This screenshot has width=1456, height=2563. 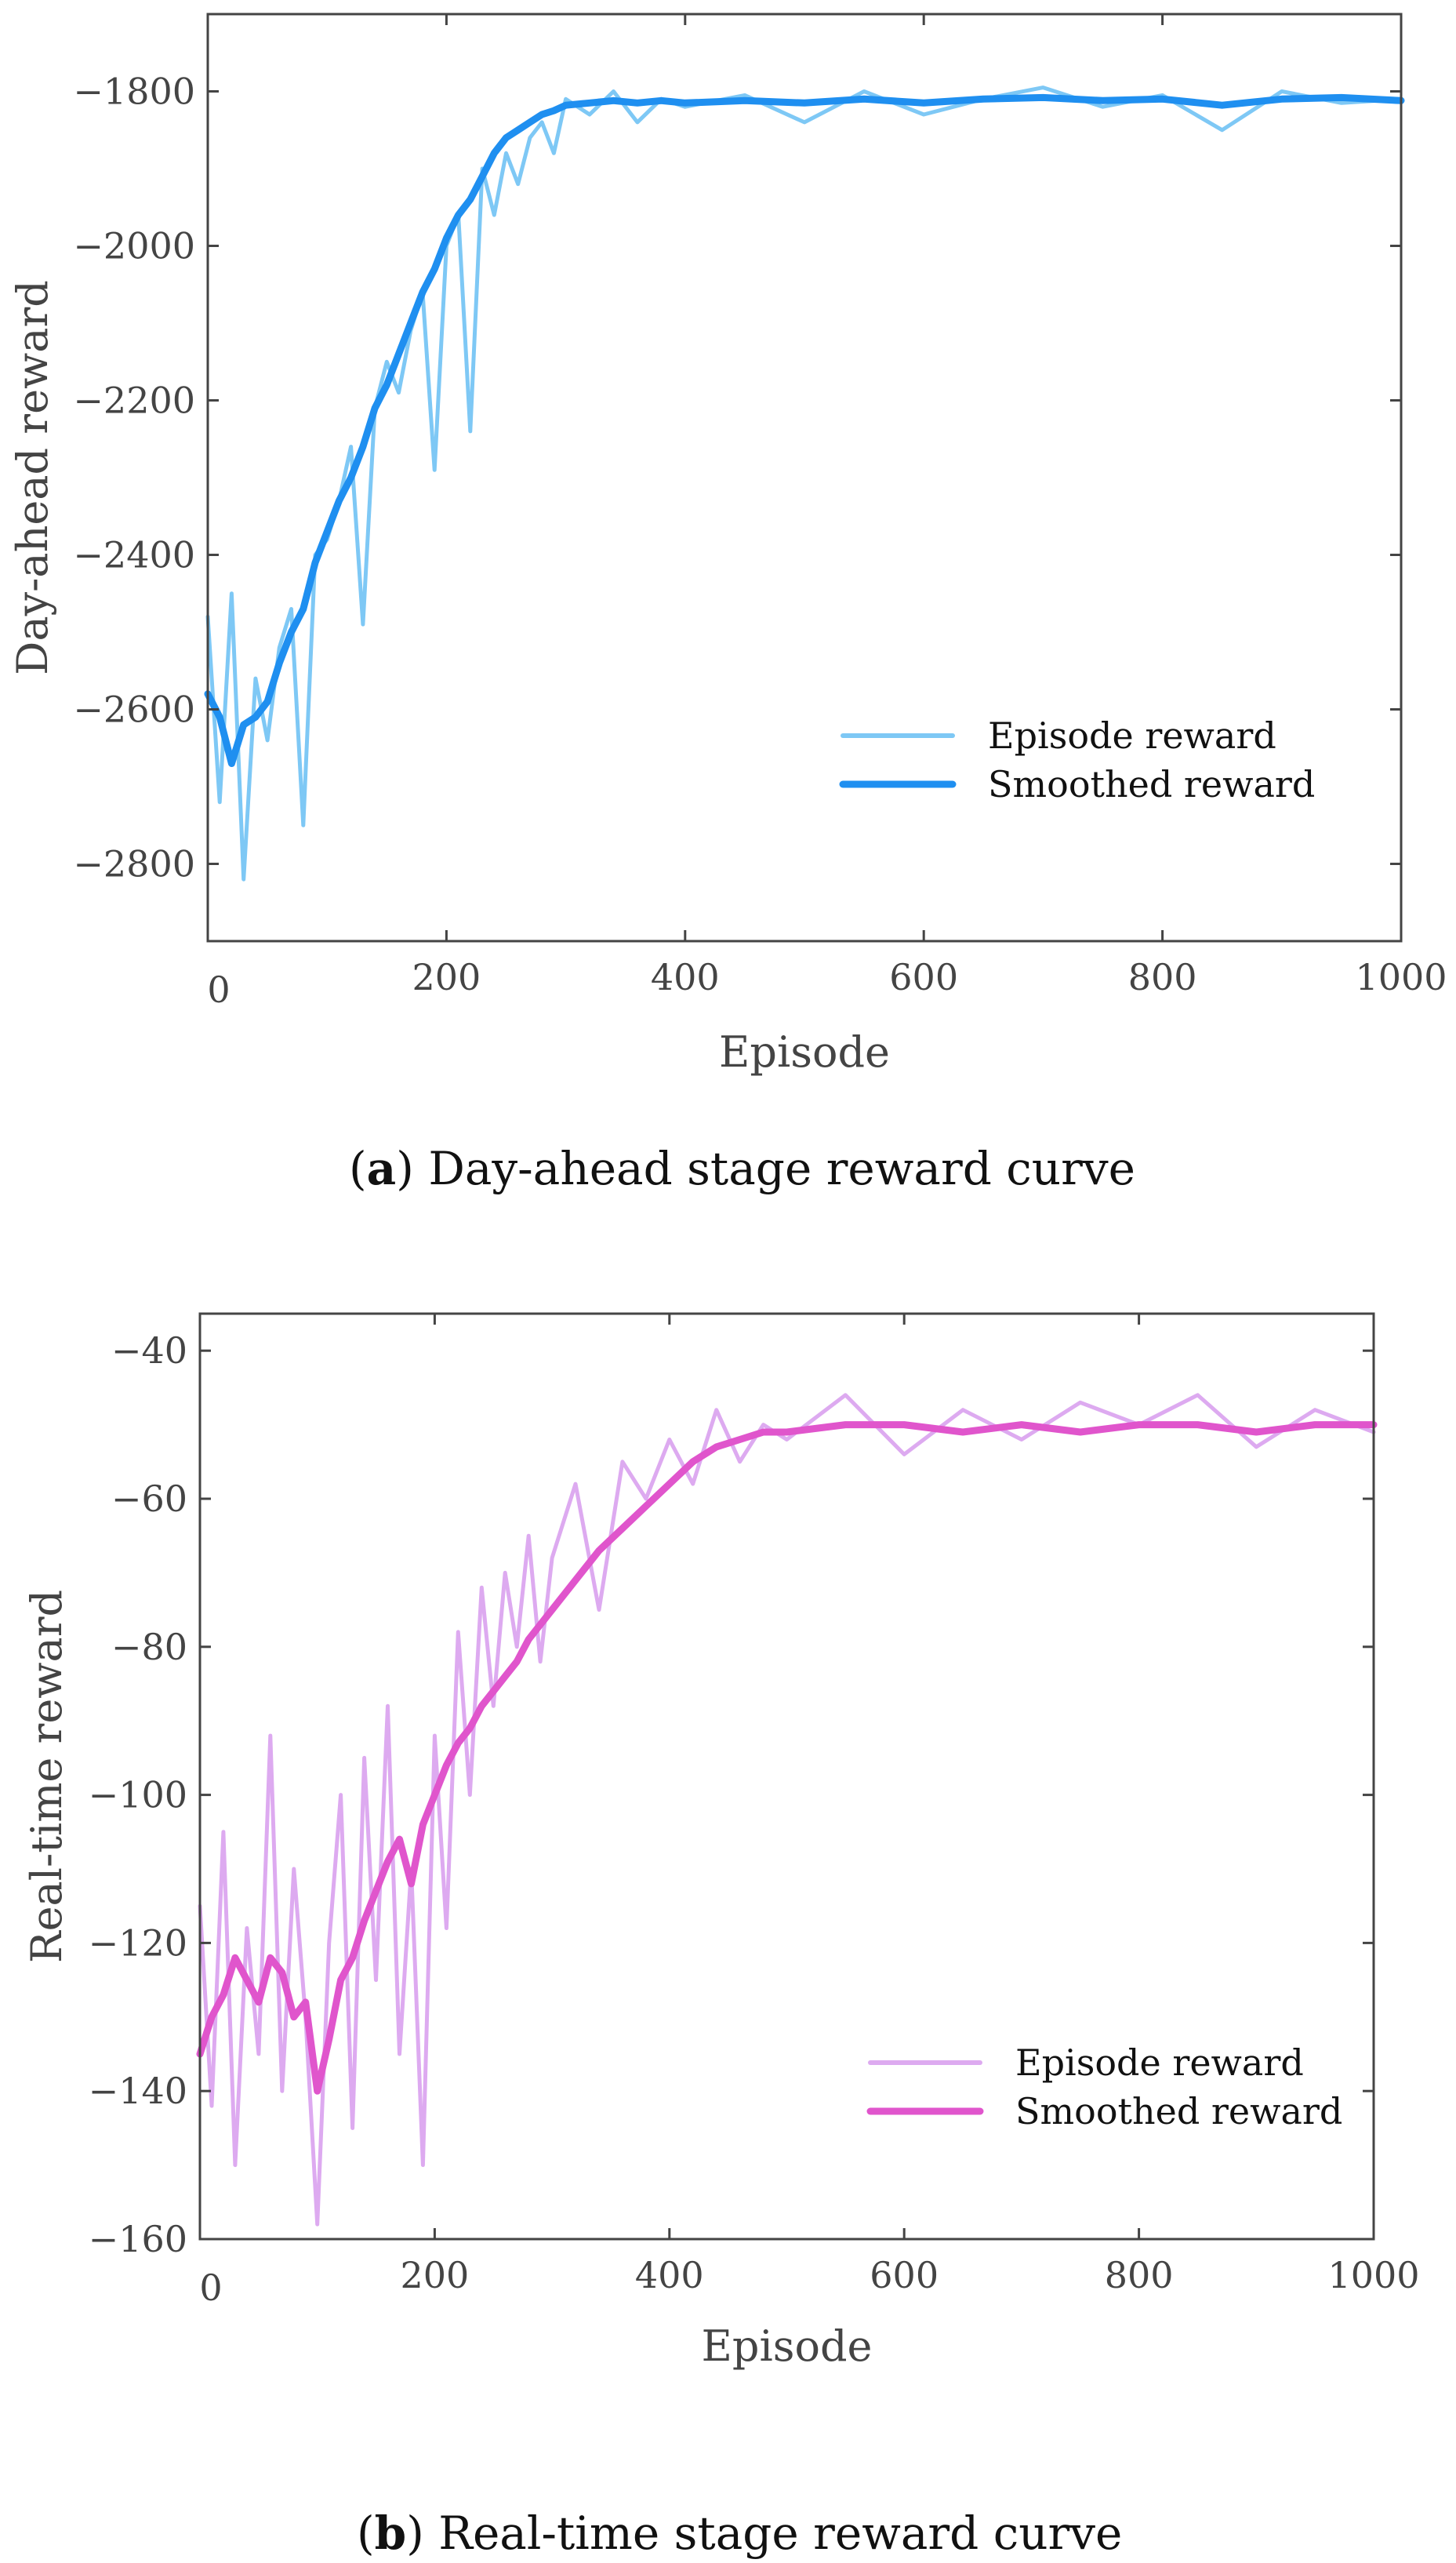 What do you see at coordinates (382, 1168) in the screenshot?
I see `caption-a-tag: a` at bounding box center [382, 1168].